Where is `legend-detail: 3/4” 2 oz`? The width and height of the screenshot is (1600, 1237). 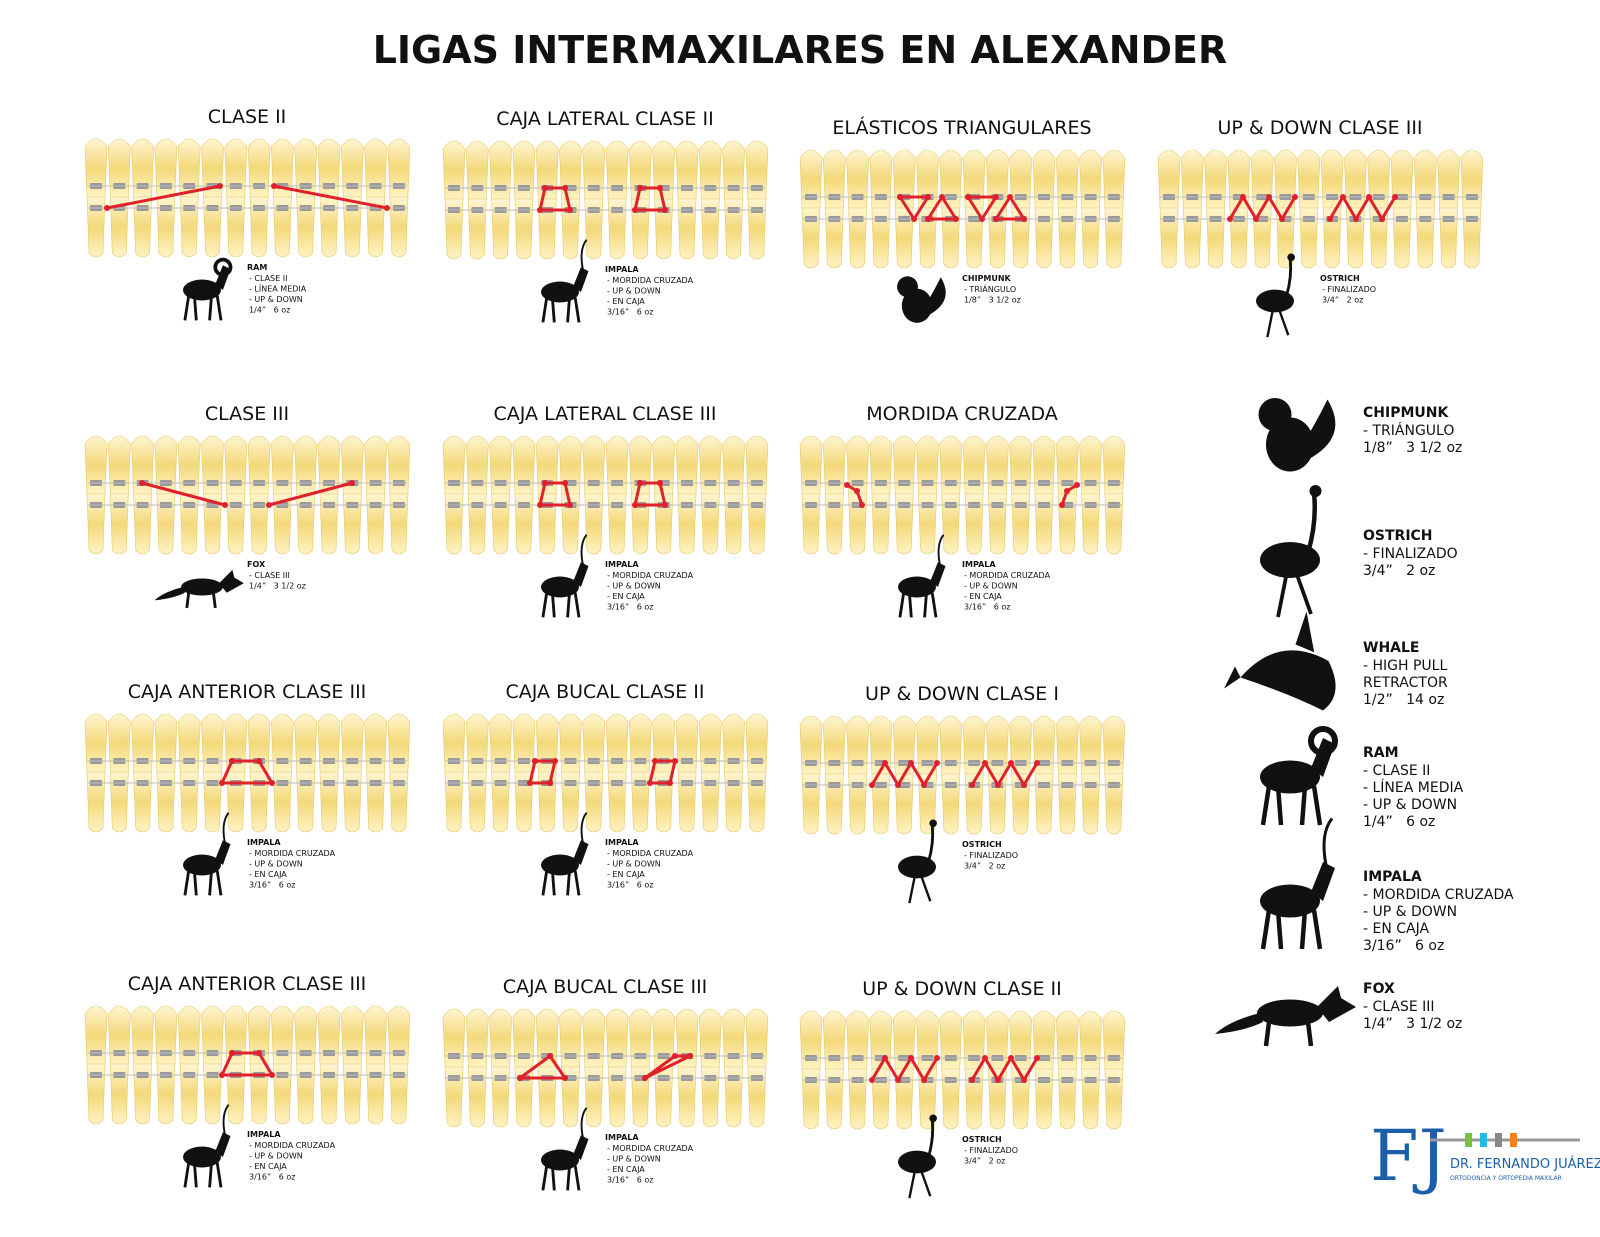
legend-detail: 3/4” 2 oz is located at coordinates (1399, 571).